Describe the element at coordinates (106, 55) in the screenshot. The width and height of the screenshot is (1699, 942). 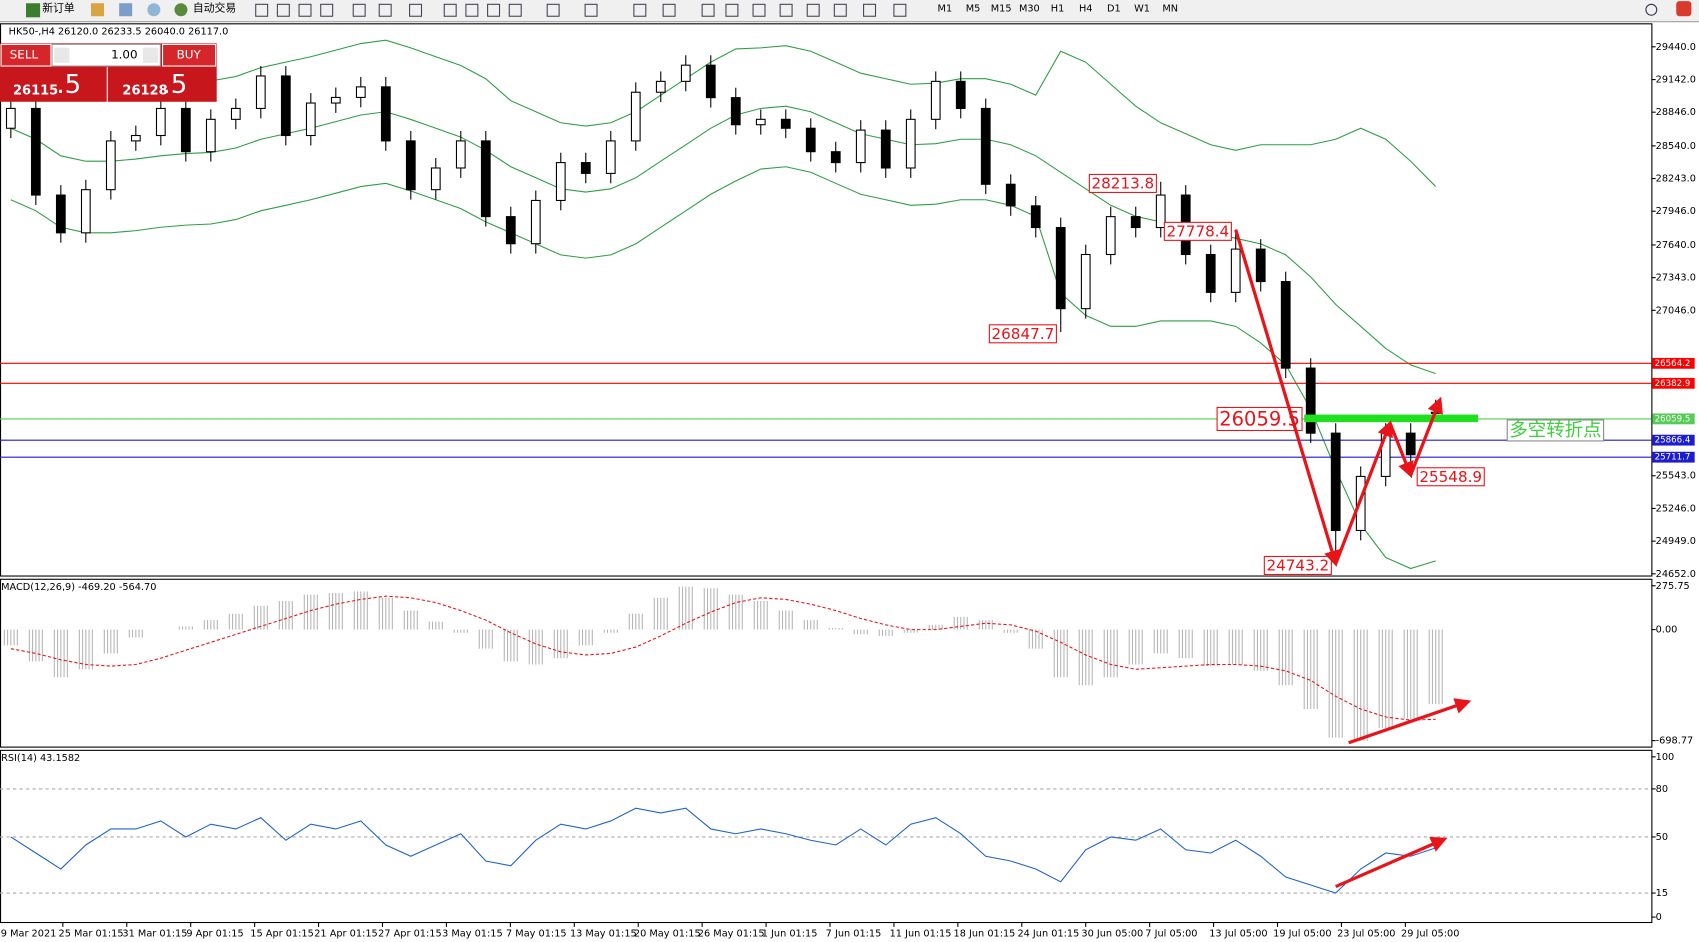
I see `lot-input` at that location.